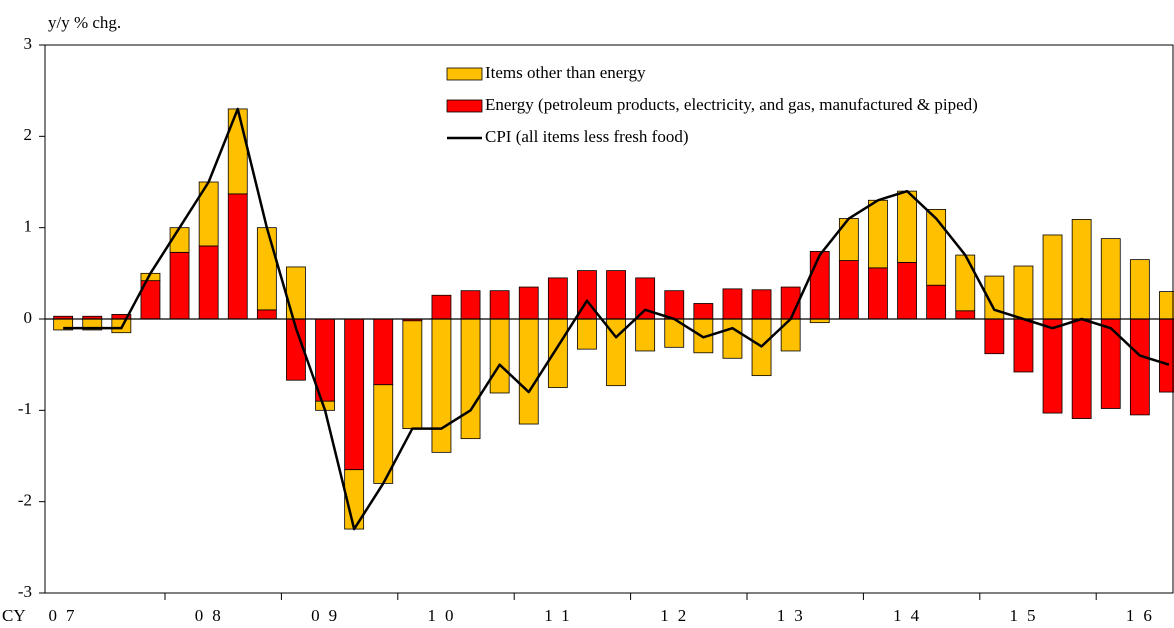 The height and width of the screenshot is (628, 1174). I want to click on x-tick-label: 07, so click(66, 615).